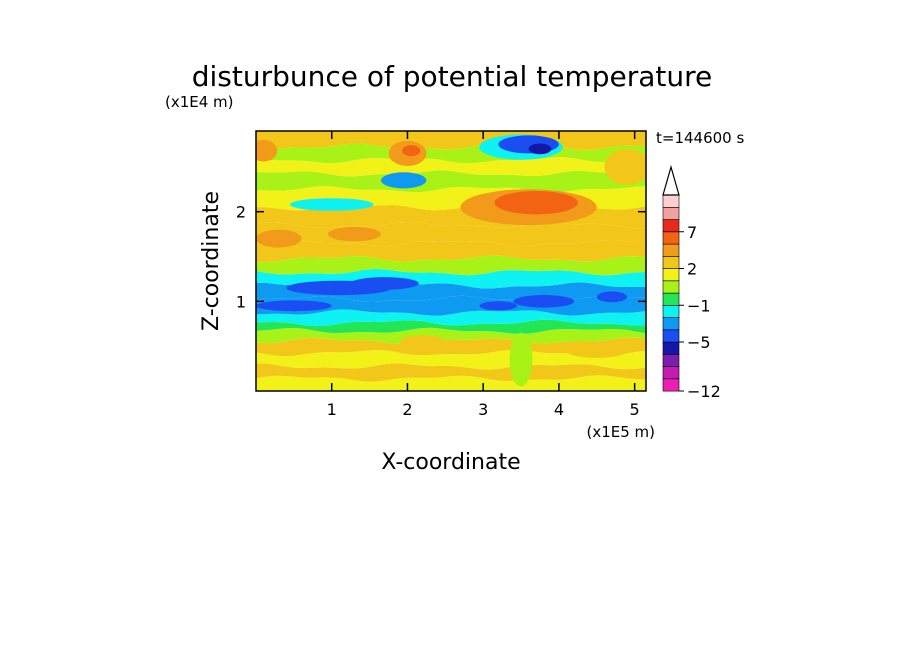  Describe the element at coordinates (635, 409) in the screenshot. I see `x-tick-label: 5` at that location.